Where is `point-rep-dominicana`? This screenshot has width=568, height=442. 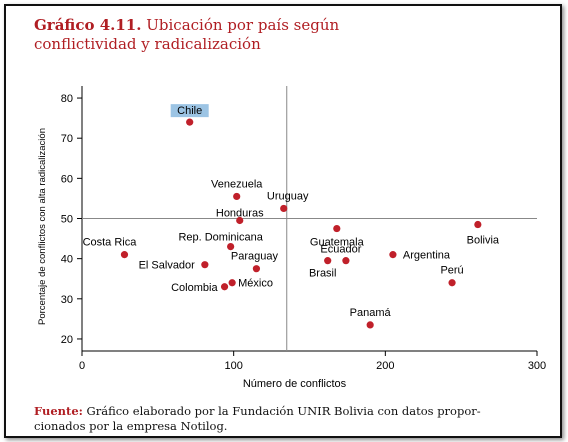 point-rep-dominicana is located at coordinates (231, 247).